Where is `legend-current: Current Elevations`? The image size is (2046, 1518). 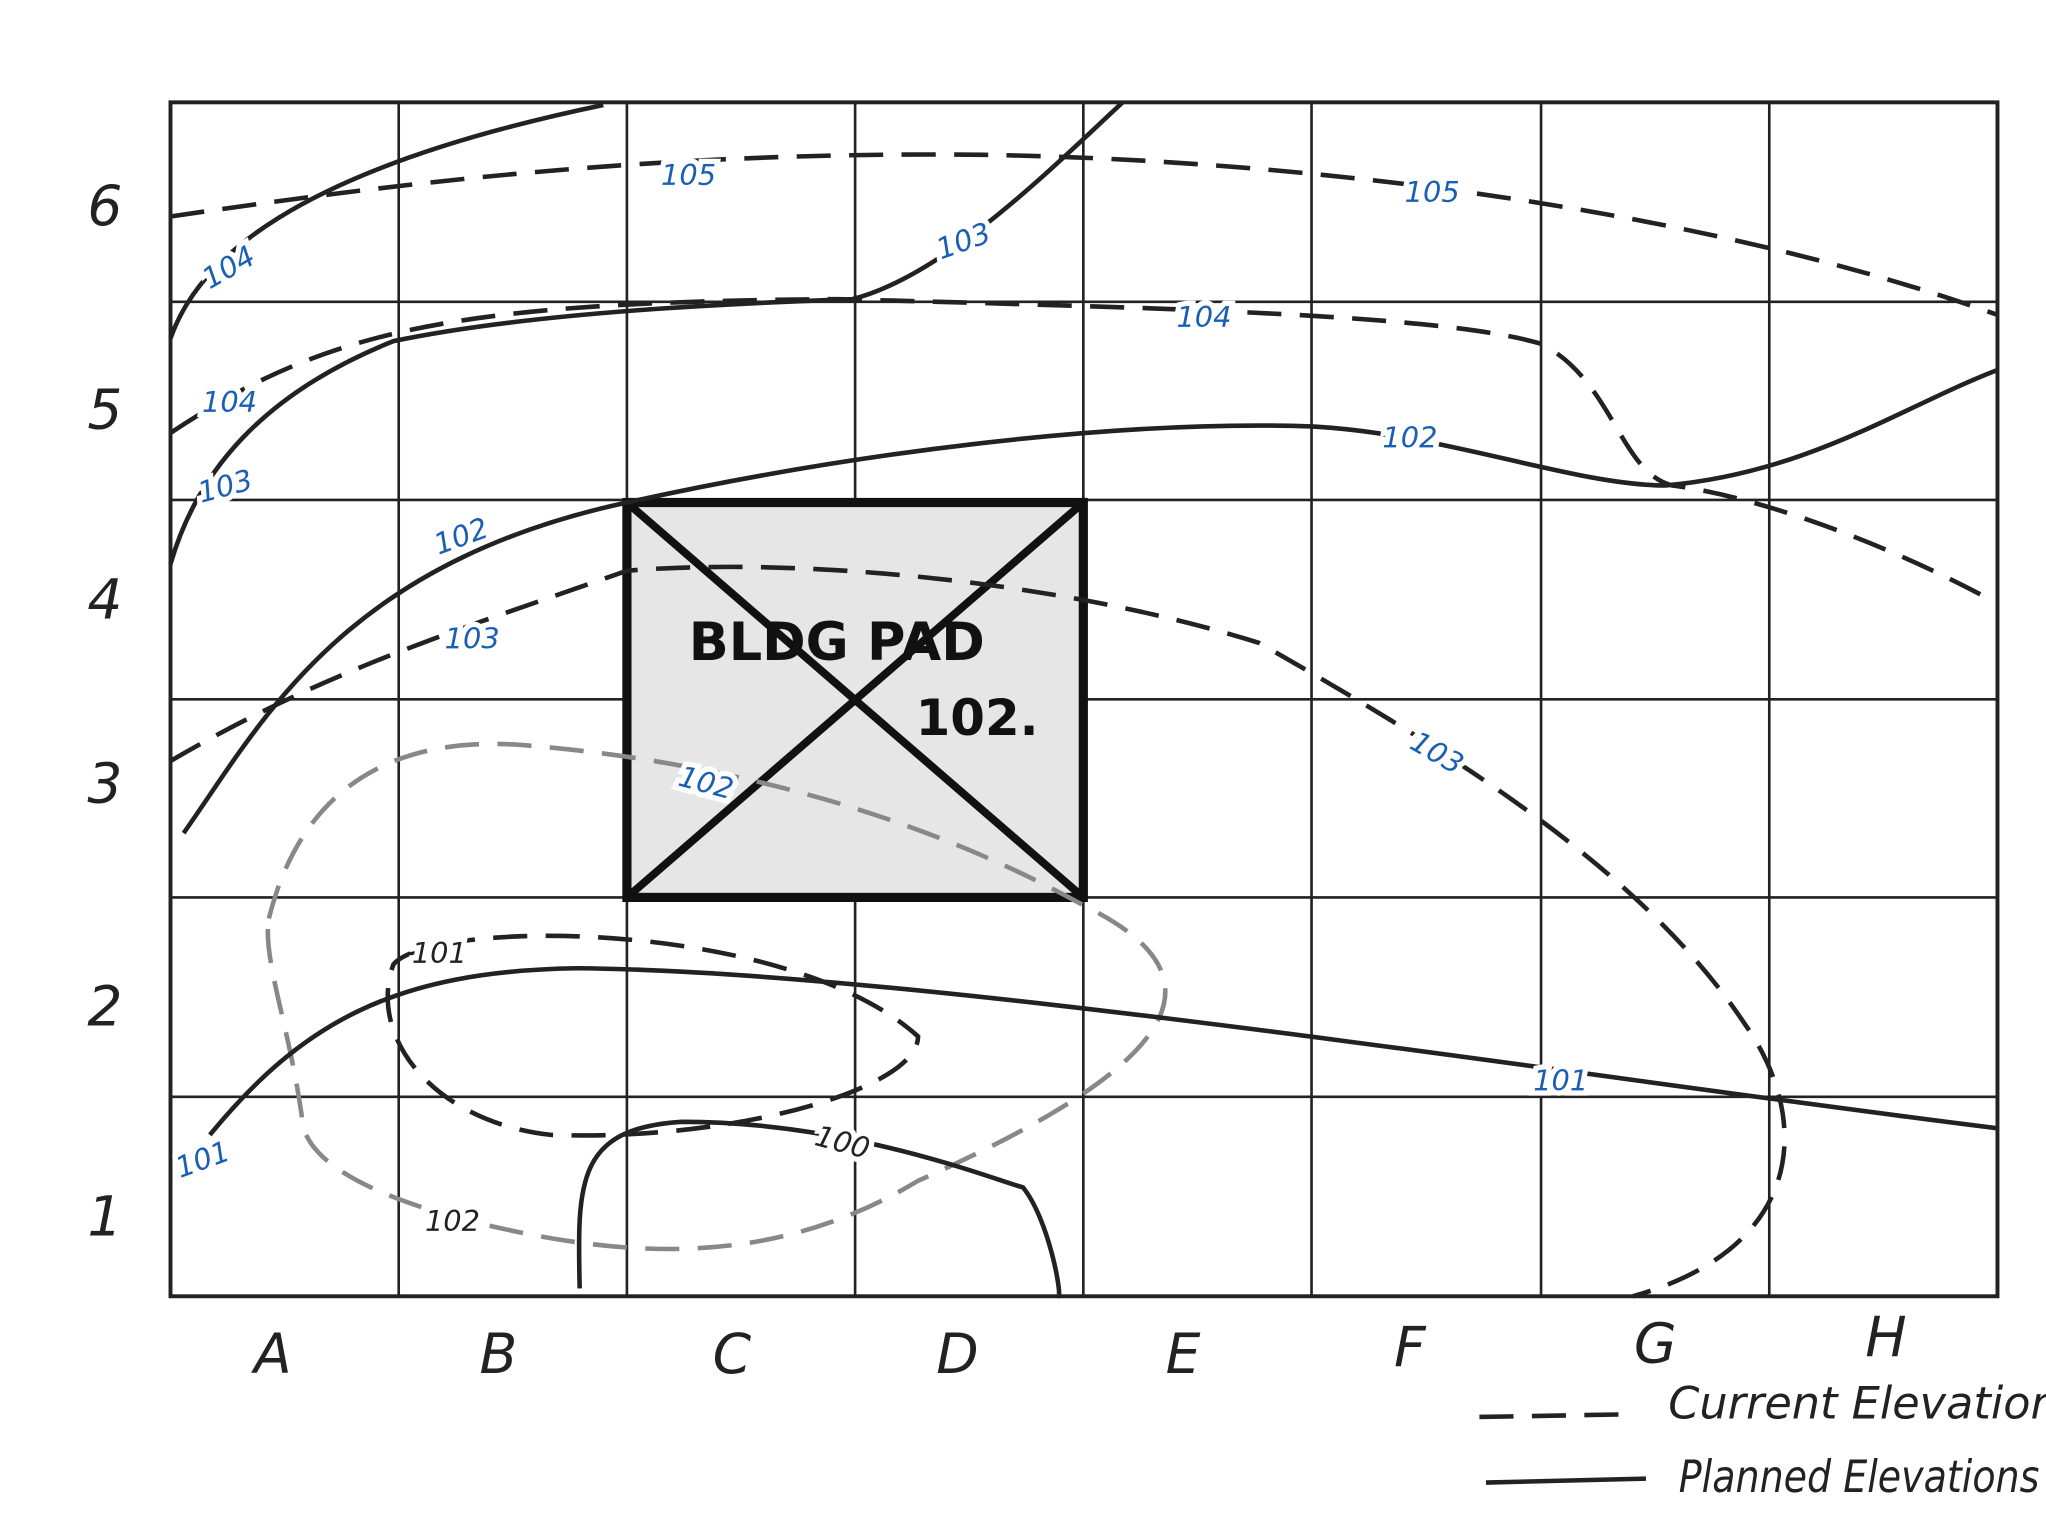 legend-current: Current Elevations is located at coordinates (1857, 1403).